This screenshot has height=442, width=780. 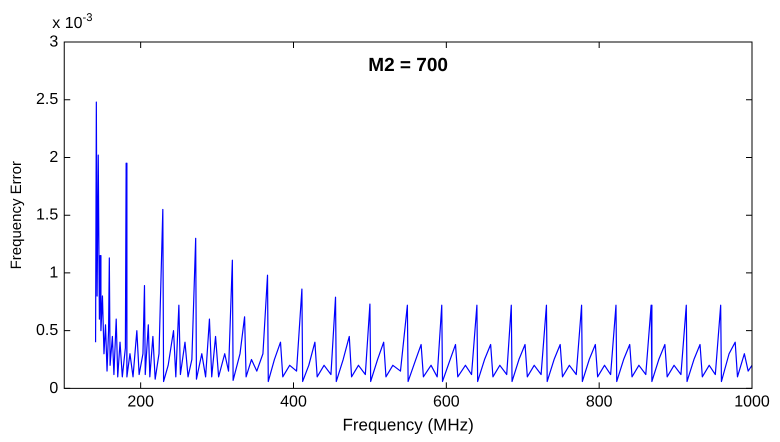 What do you see at coordinates (53, 388) in the screenshot?
I see `y-tick-label: 0` at bounding box center [53, 388].